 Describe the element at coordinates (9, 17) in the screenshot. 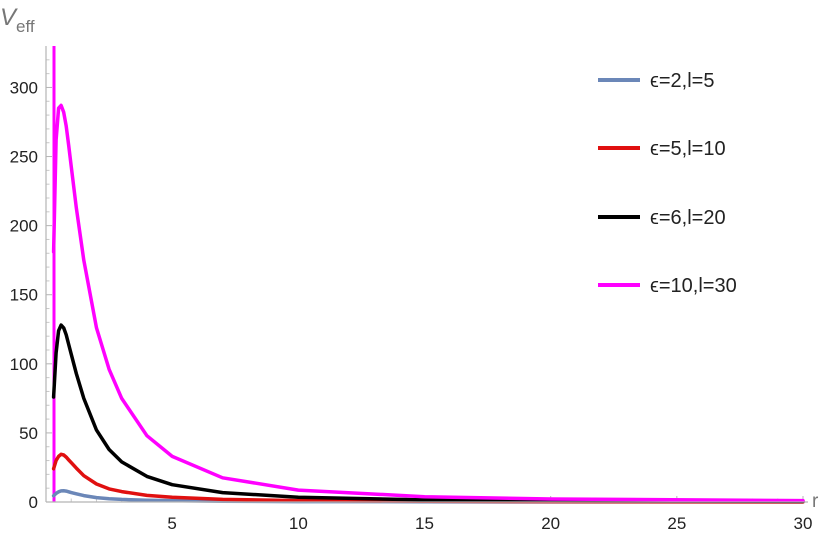

I see `y-axis-title-main: V` at that location.